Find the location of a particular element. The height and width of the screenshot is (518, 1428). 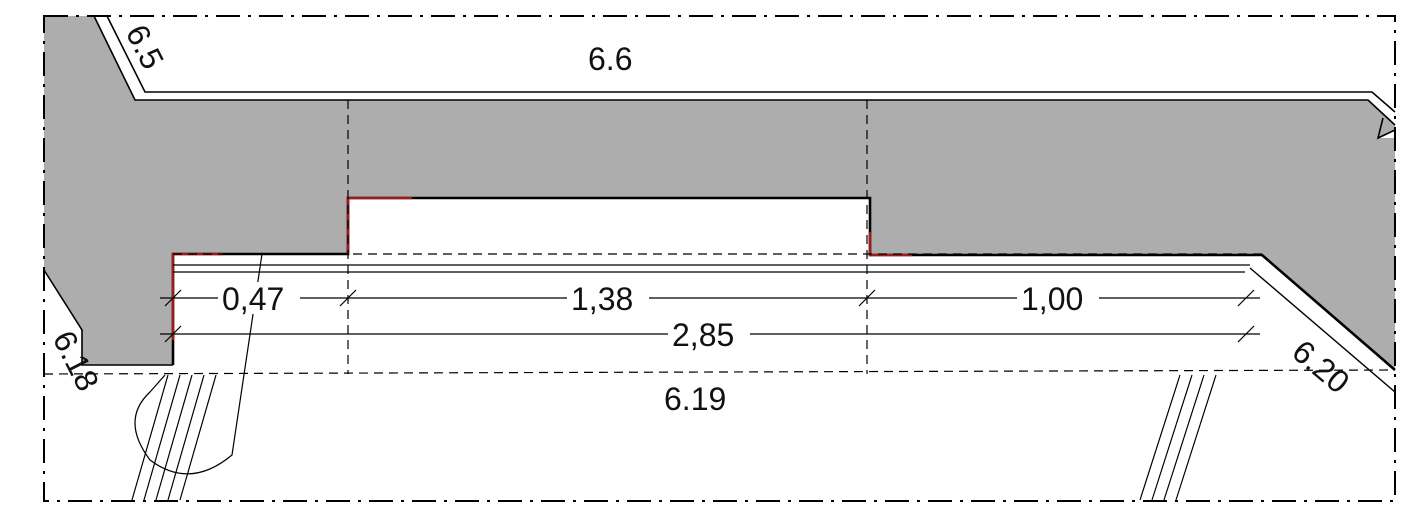

hatch-left is located at coordinates (174, 437).